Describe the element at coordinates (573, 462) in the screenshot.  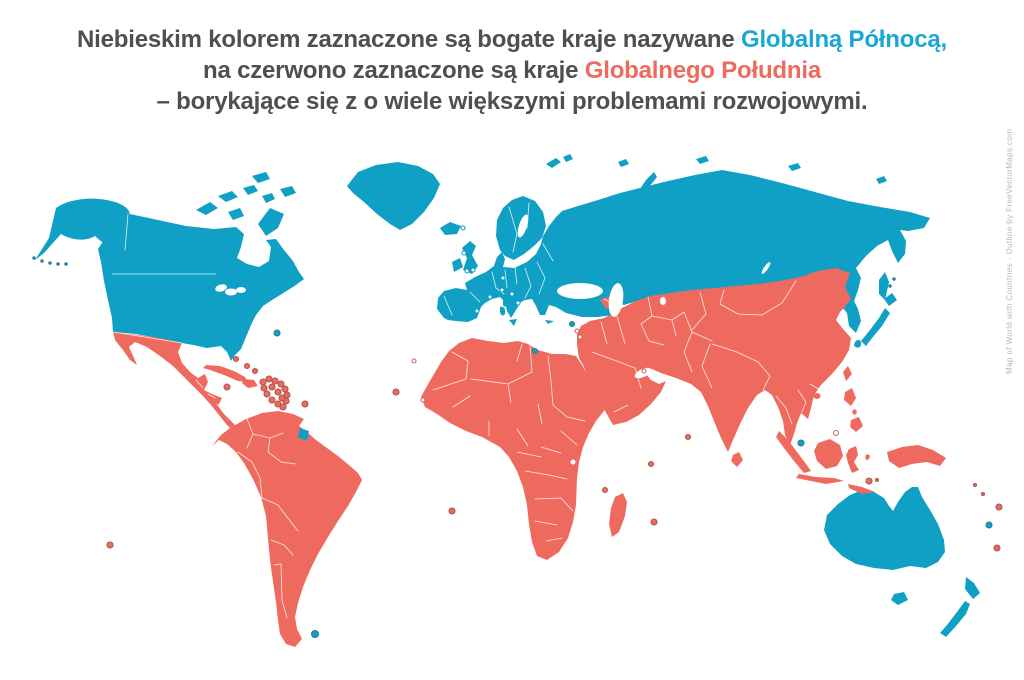
I see `lake-victoria` at that location.